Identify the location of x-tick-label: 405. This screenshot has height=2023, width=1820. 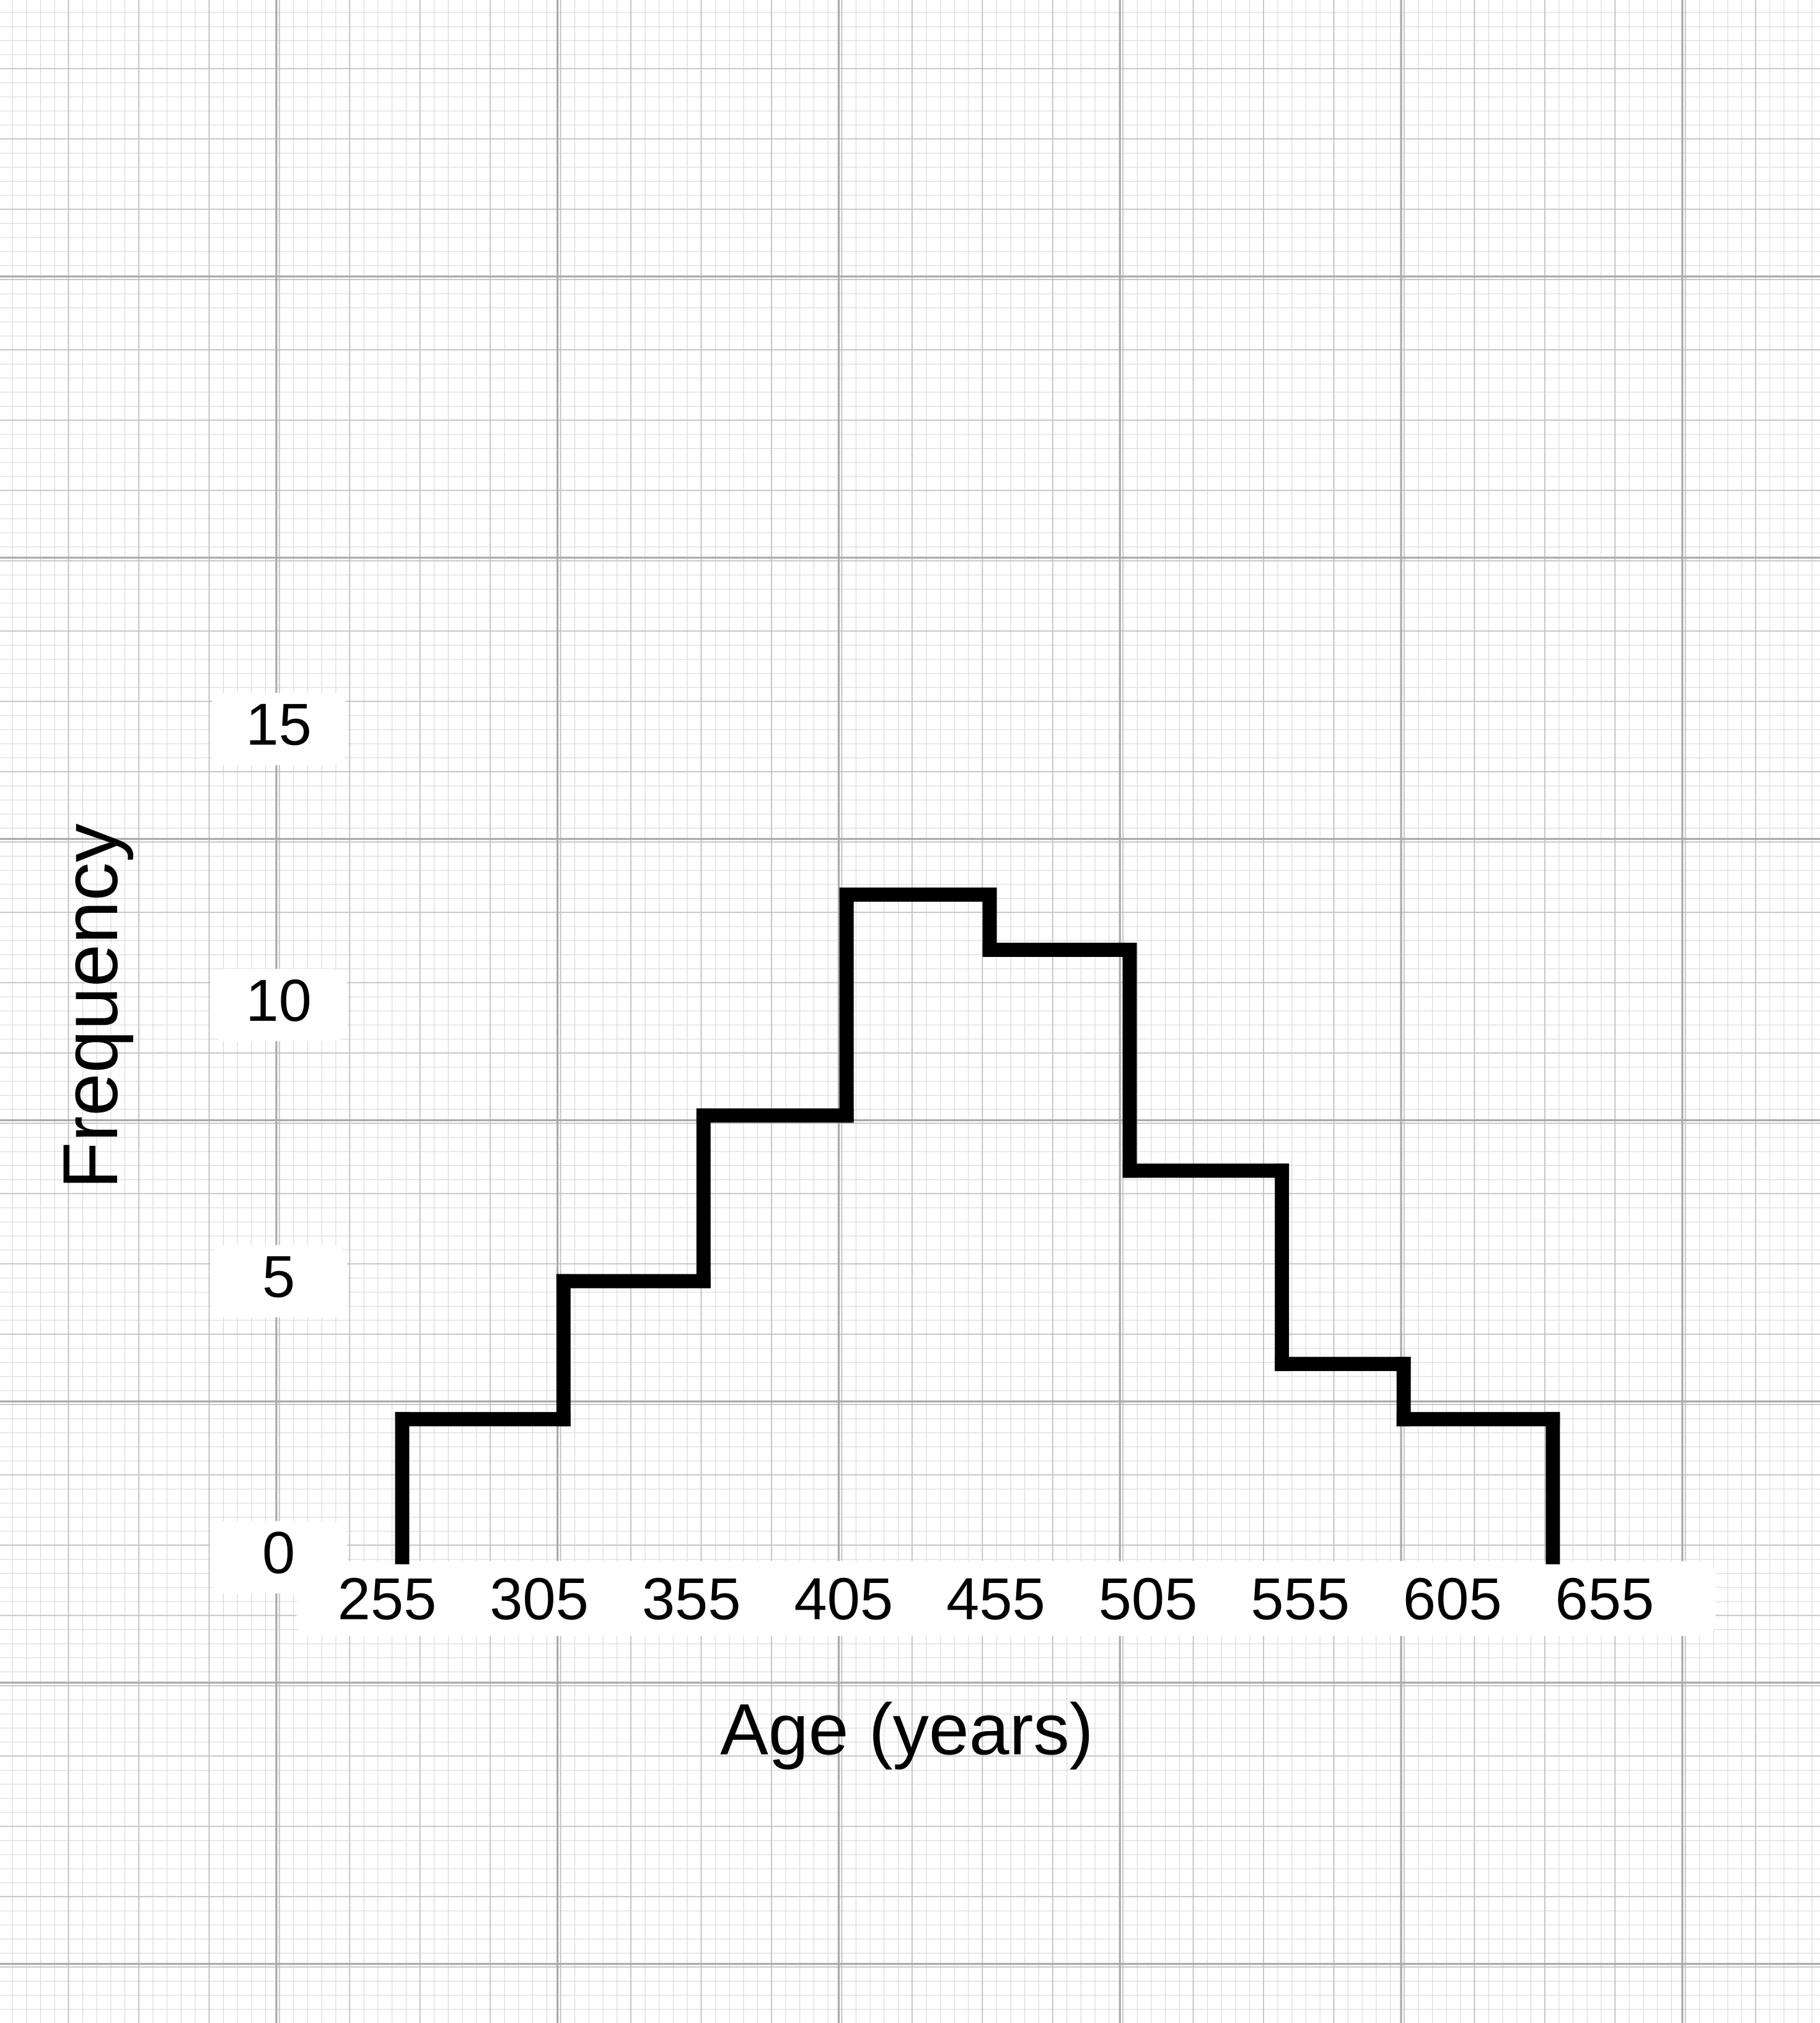
(843, 1599).